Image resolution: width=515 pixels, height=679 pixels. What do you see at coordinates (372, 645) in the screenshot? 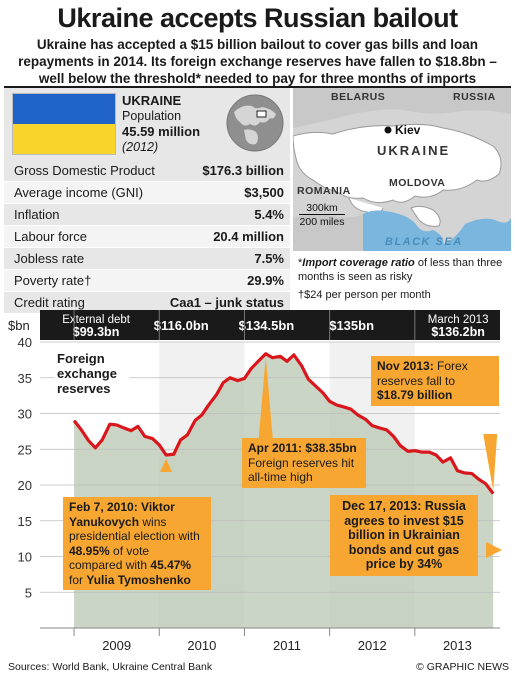
I see `x-tick-label: 2012` at bounding box center [372, 645].